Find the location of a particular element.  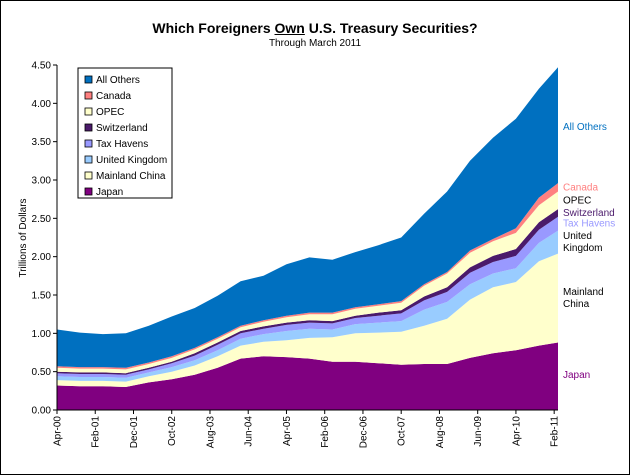

legend-entry-switzerland: Switzerland is located at coordinates (116, 128).